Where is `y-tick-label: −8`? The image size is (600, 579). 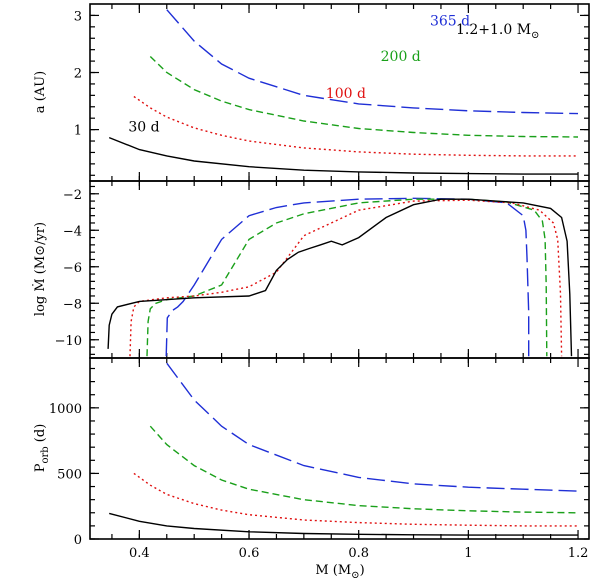 y-tick-label: −8 is located at coordinates (72, 304).